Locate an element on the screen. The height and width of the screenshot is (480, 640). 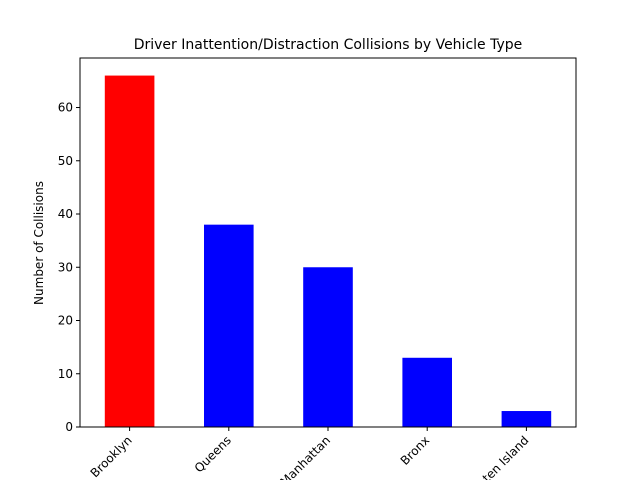
bar-brooklyn is located at coordinates (129, 251).